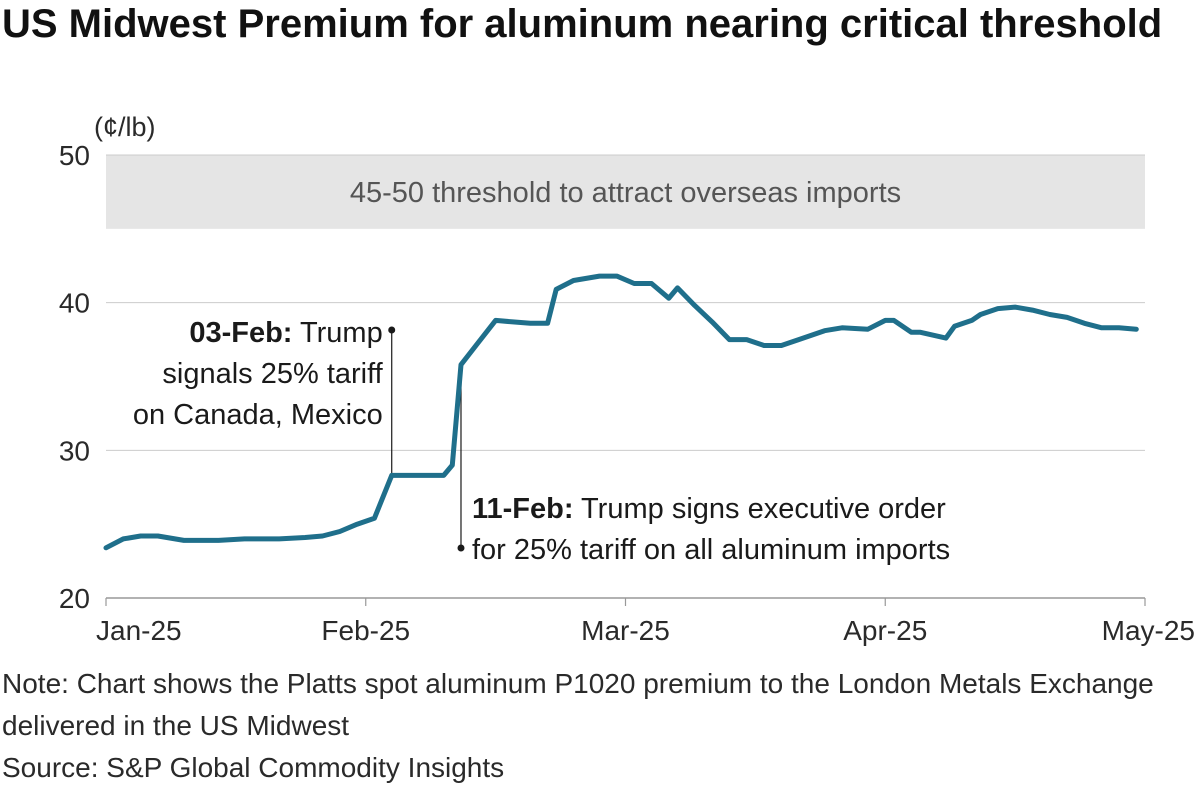 The height and width of the screenshot is (789, 1200). What do you see at coordinates (74, 450) in the screenshot?
I see `y-tick-label: 30` at bounding box center [74, 450].